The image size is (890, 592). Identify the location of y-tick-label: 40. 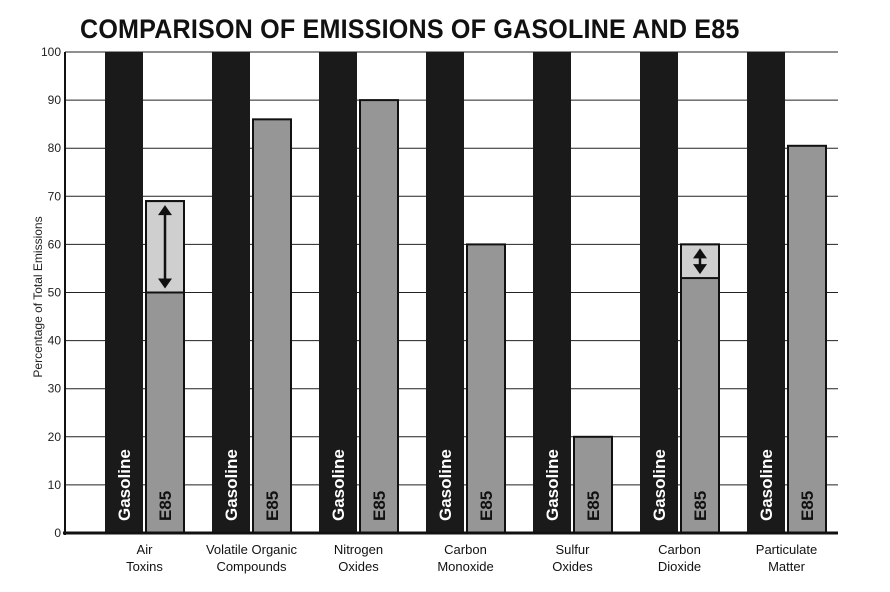
(55, 341).